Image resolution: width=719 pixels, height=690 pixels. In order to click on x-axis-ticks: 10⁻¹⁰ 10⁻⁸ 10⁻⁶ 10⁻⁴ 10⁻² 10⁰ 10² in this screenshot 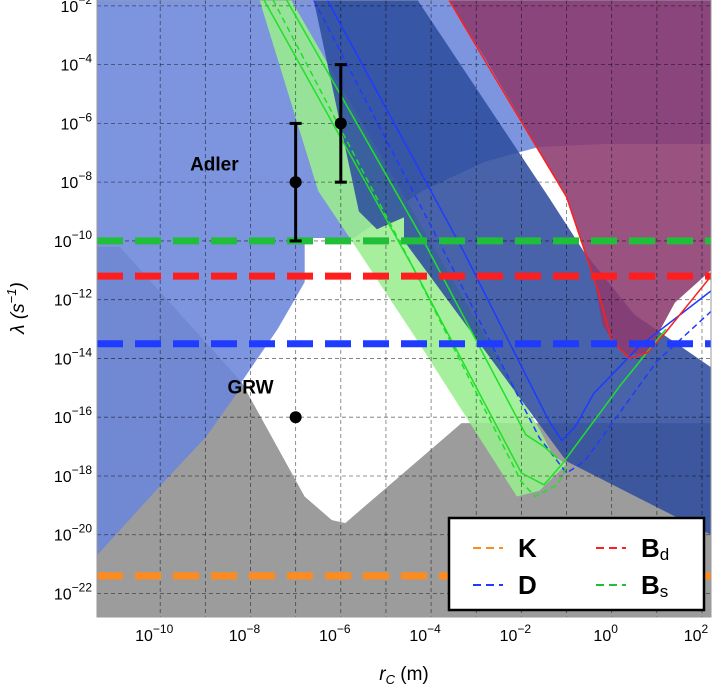, I will do `click(421, 633)`.